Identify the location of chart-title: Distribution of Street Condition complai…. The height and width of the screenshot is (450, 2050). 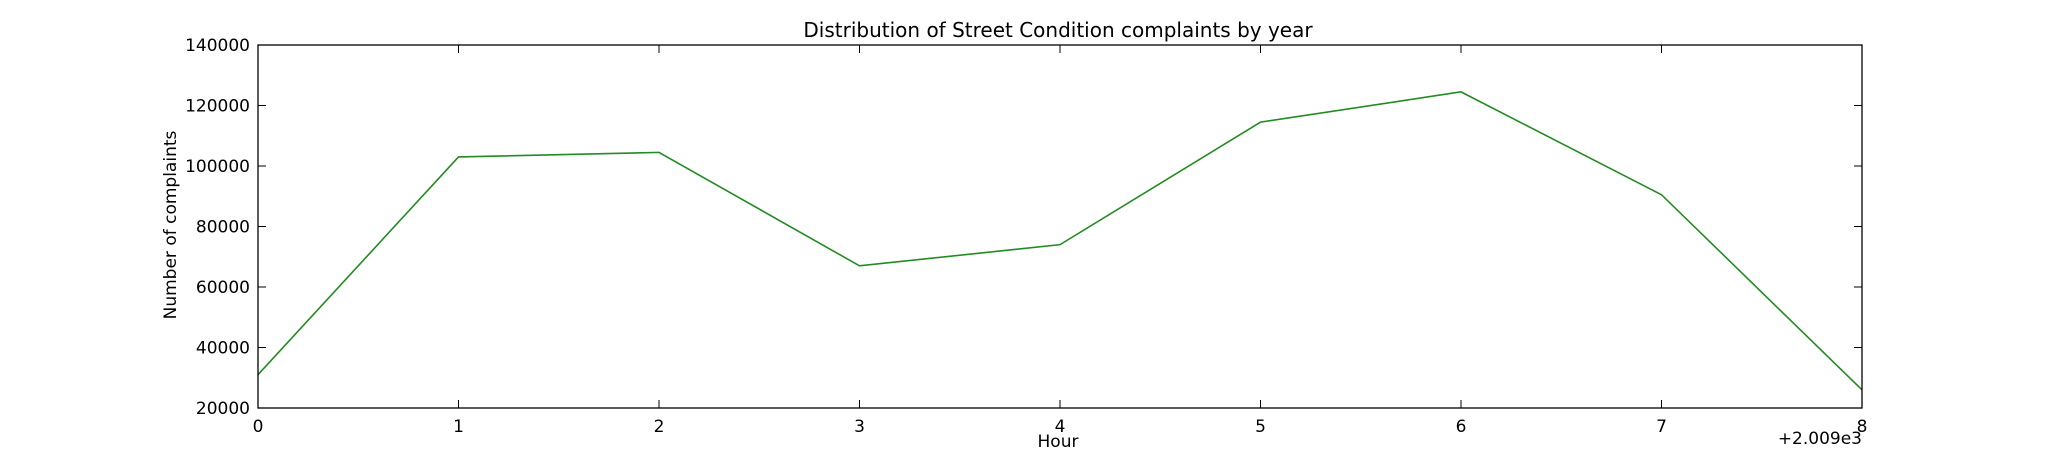
(1058, 30).